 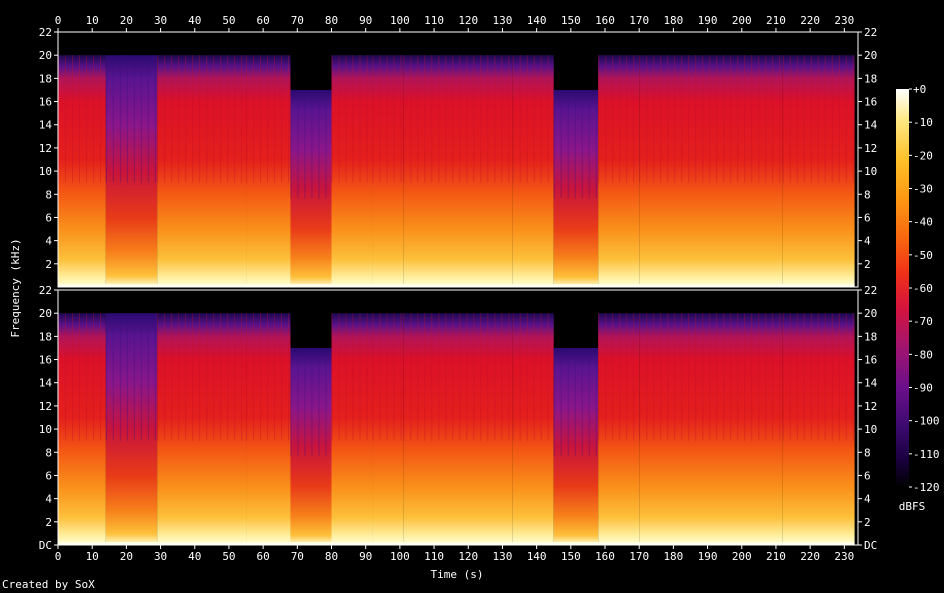 What do you see at coordinates (810, 20) in the screenshot?
I see `x-tick-label: 220` at bounding box center [810, 20].